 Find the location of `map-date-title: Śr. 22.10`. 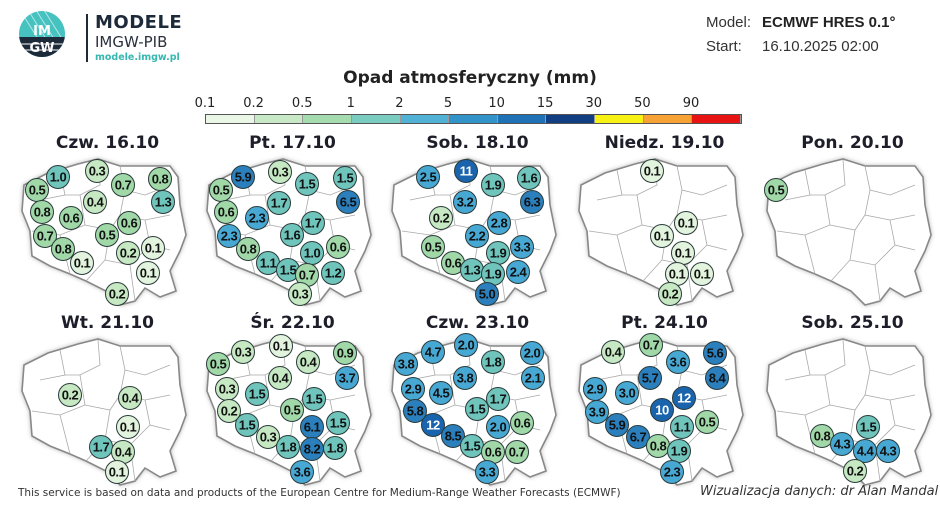

map-date-title: Śr. 22.10 is located at coordinates (292, 323).